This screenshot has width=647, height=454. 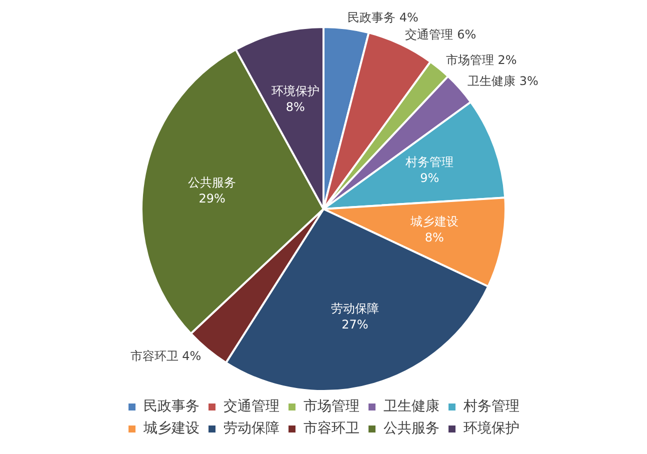 I want to click on slice-label: 公共服务, so click(x=212, y=182).